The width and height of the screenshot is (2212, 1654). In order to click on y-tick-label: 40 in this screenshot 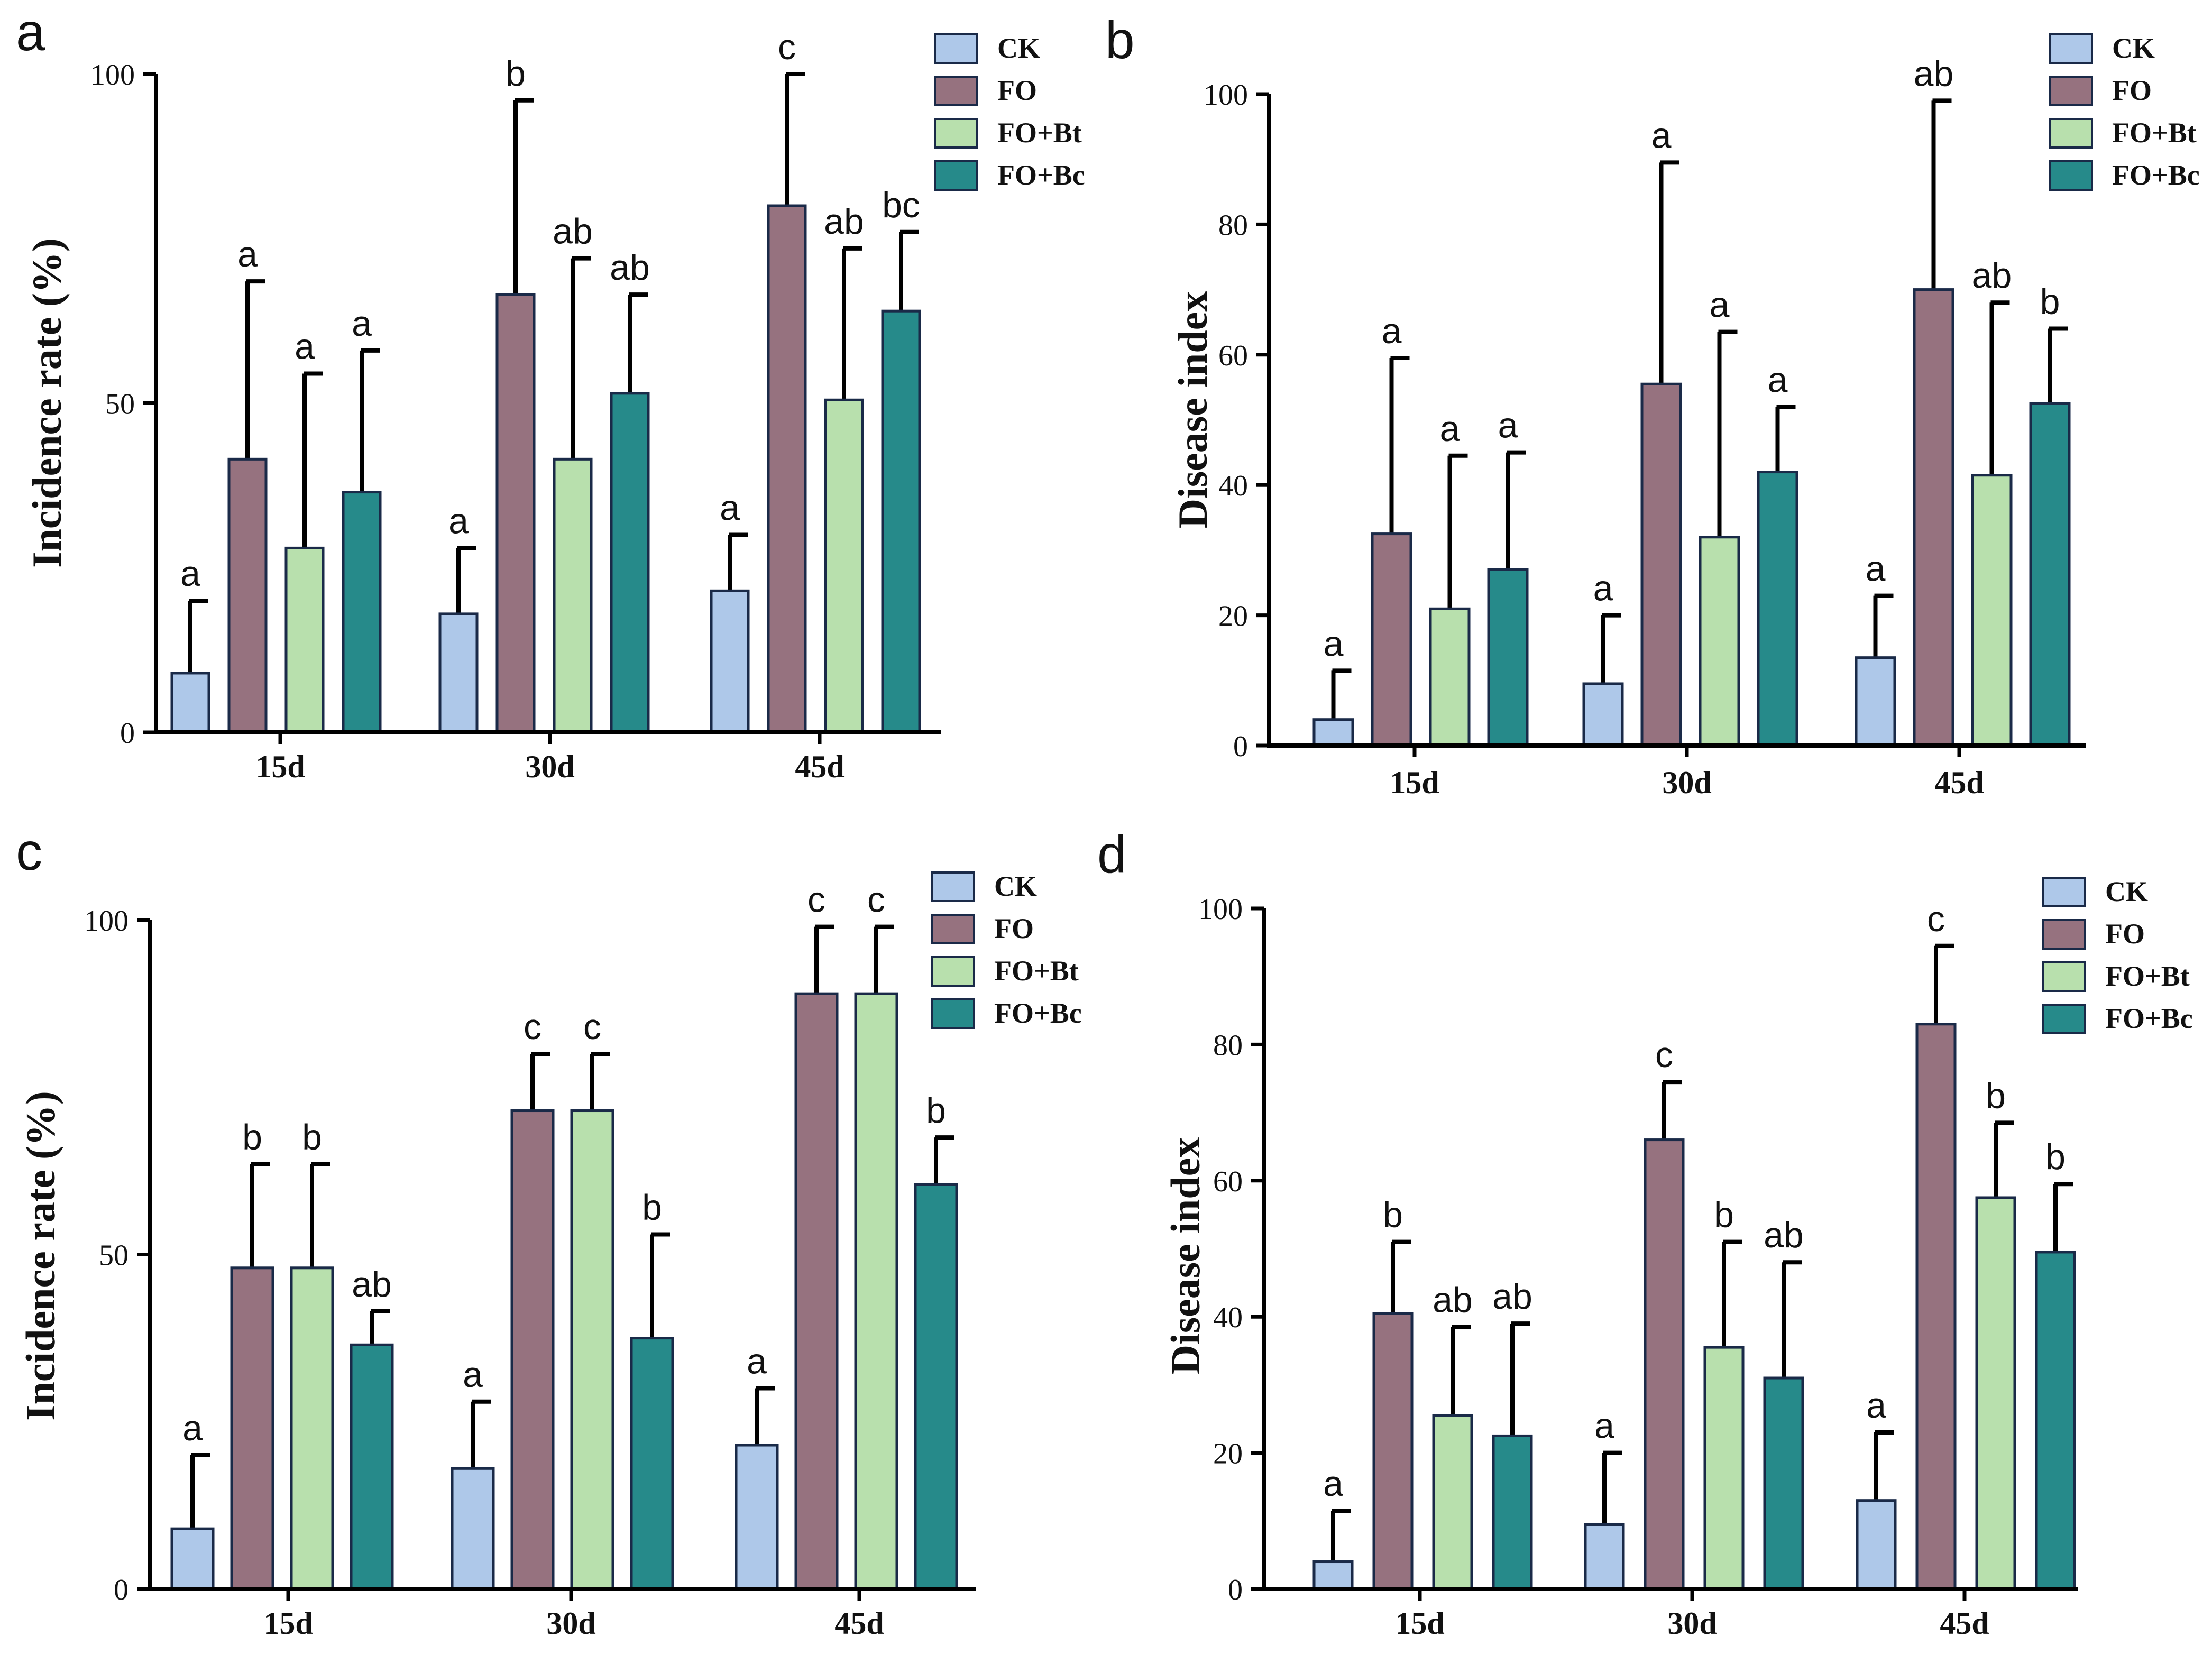, I will do `click(1228, 1317)`.